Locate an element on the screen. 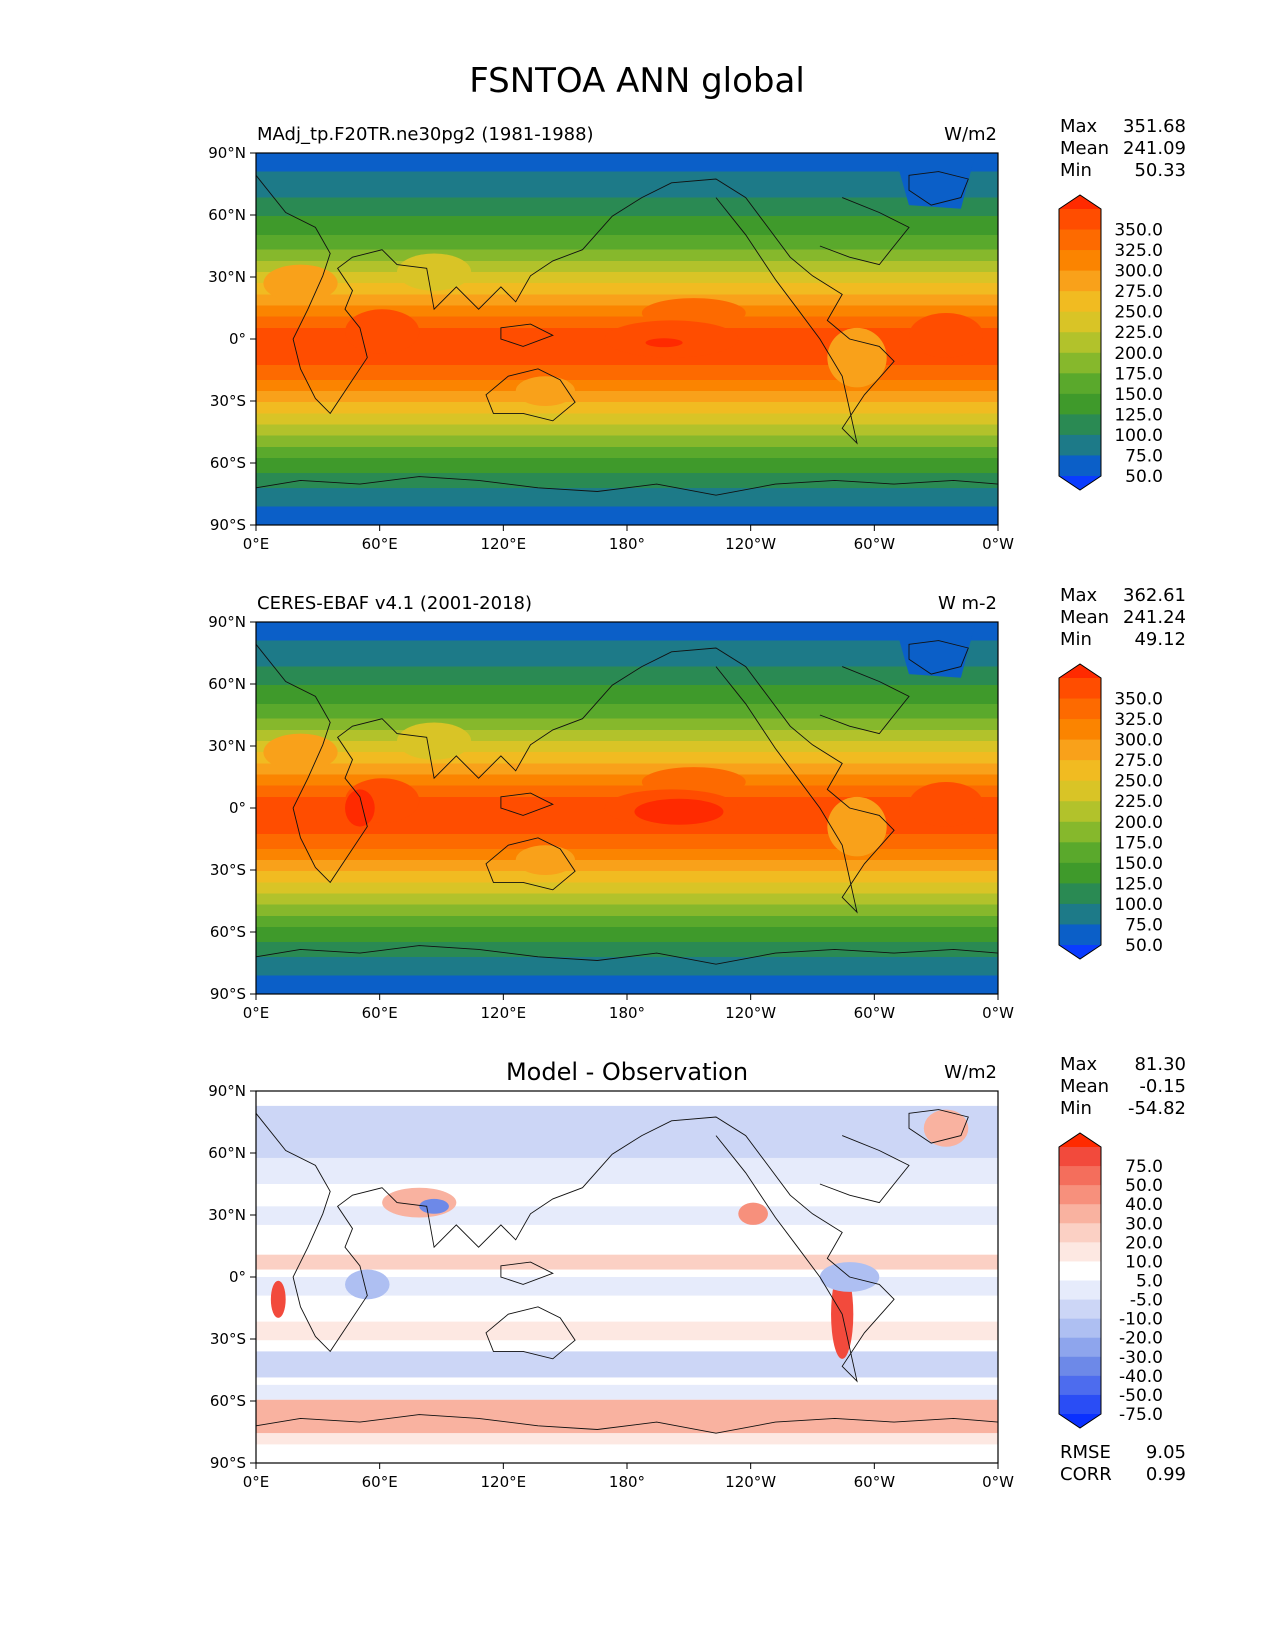 This screenshot has width=1275, height=1650. colorbar-label: 300.0 is located at coordinates (1138, 741).